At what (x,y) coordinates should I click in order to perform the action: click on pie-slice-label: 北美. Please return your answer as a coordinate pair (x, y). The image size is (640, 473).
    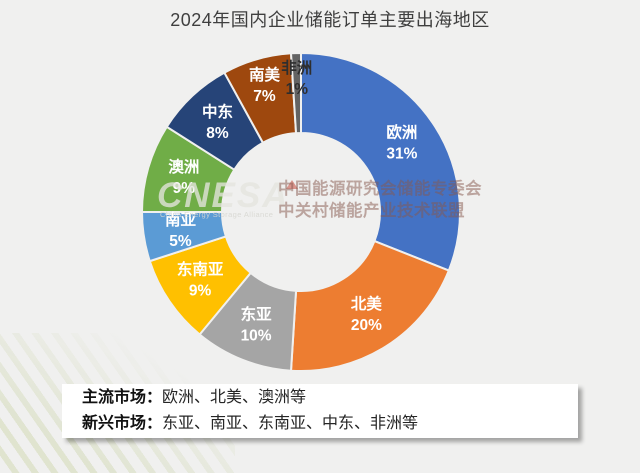
    Looking at the image, I should click on (367, 303).